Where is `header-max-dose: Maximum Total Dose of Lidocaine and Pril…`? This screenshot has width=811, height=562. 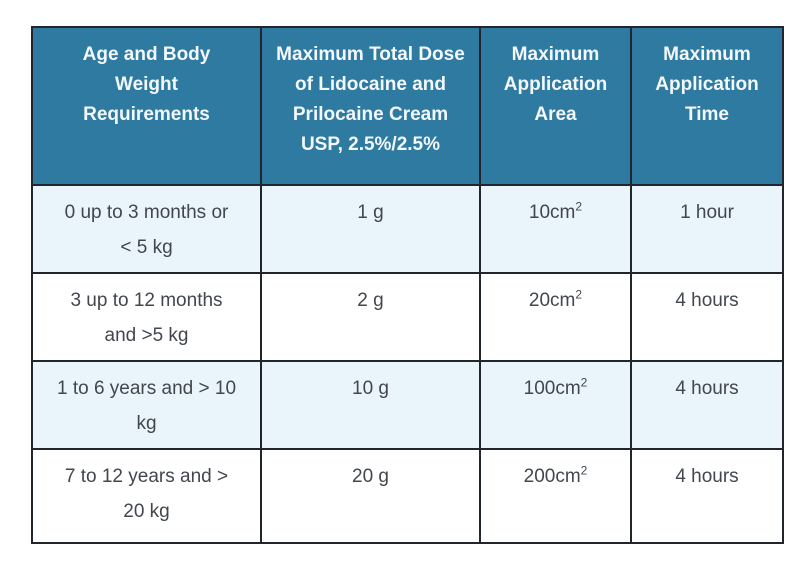 header-max-dose: Maximum Total Dose of Lidocaine and Pril… is located at coordinates (370, 106).